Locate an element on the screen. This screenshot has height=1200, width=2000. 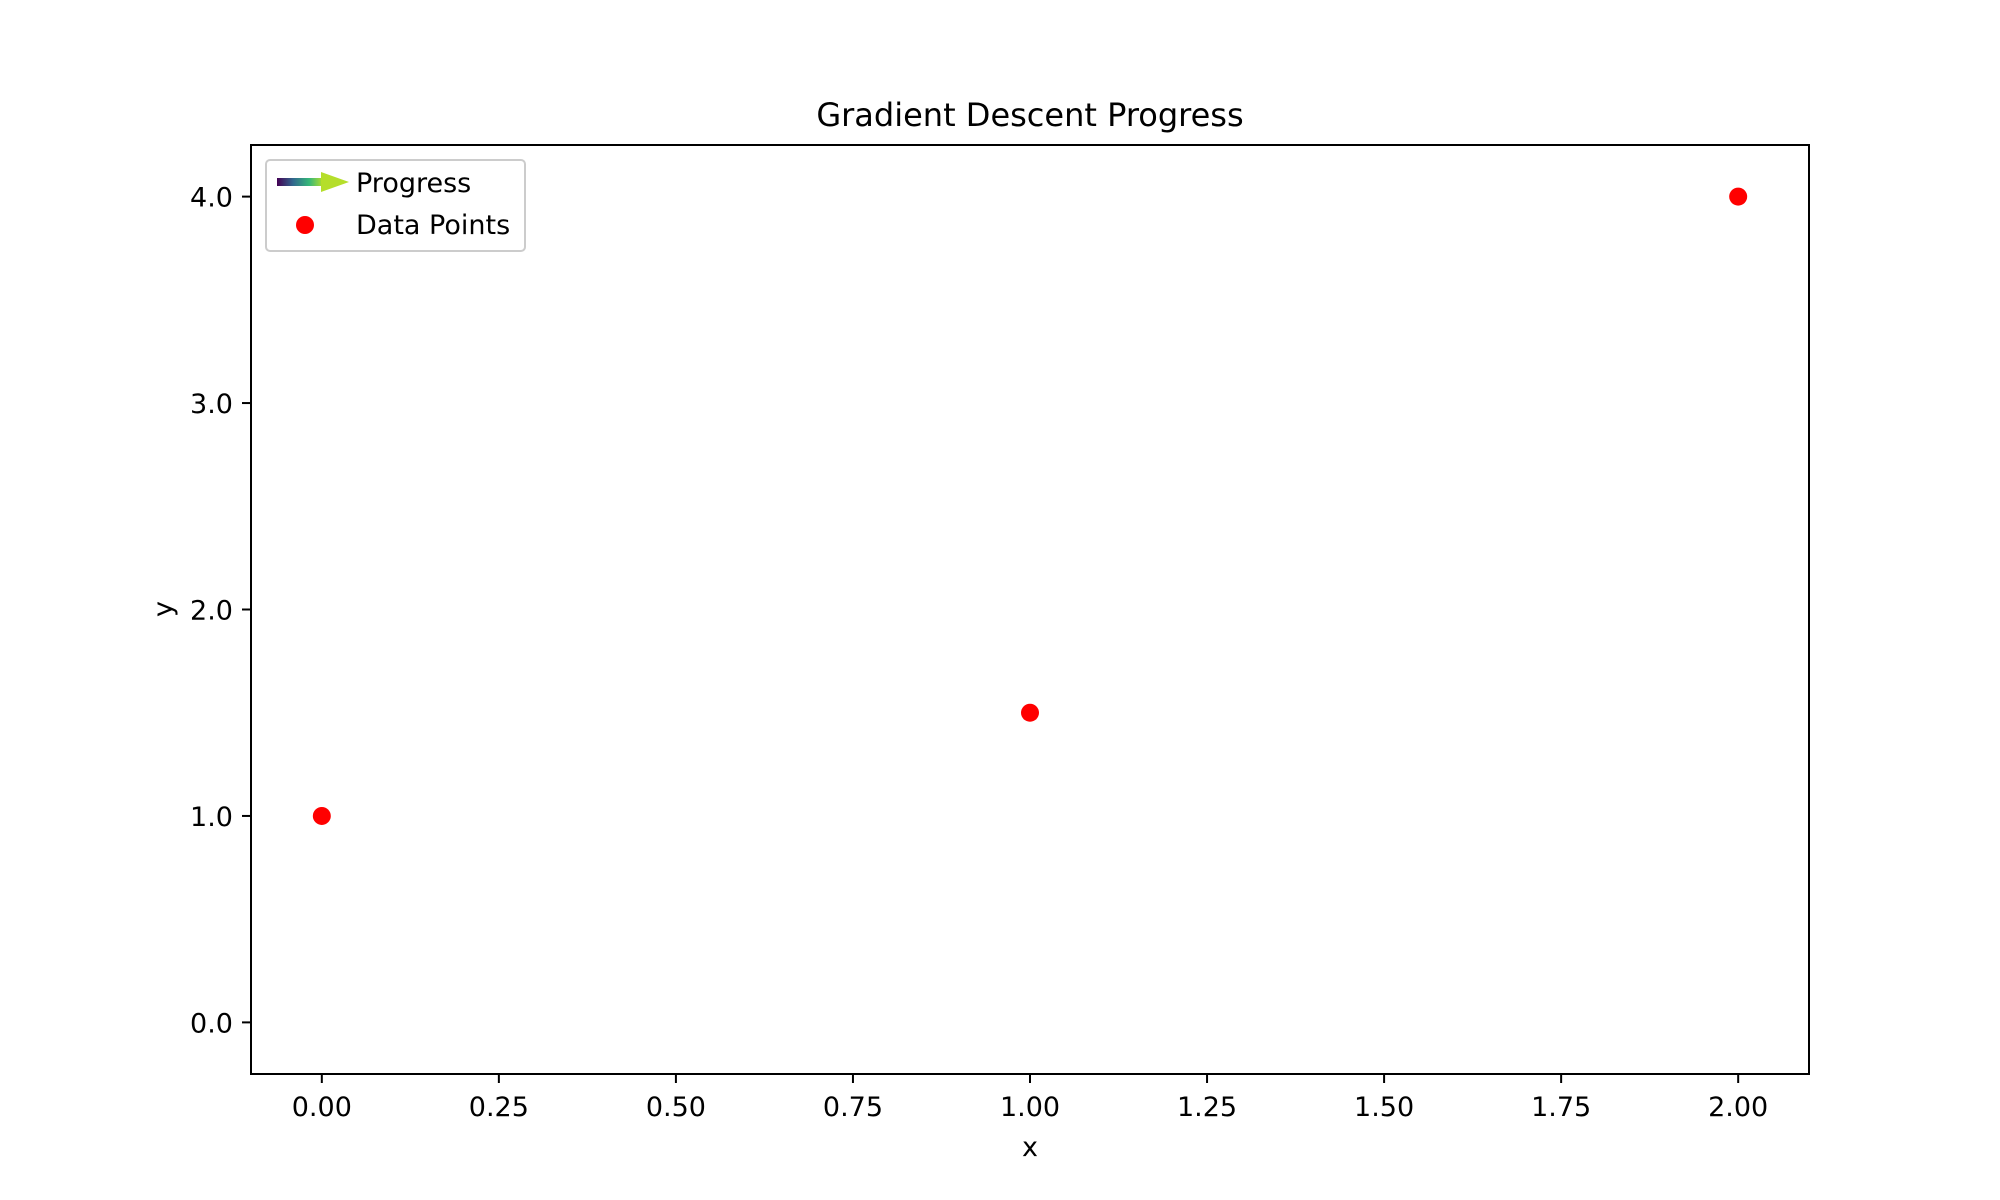
x-tick-label: 2.00 is located at coordinates (1738, 1107).